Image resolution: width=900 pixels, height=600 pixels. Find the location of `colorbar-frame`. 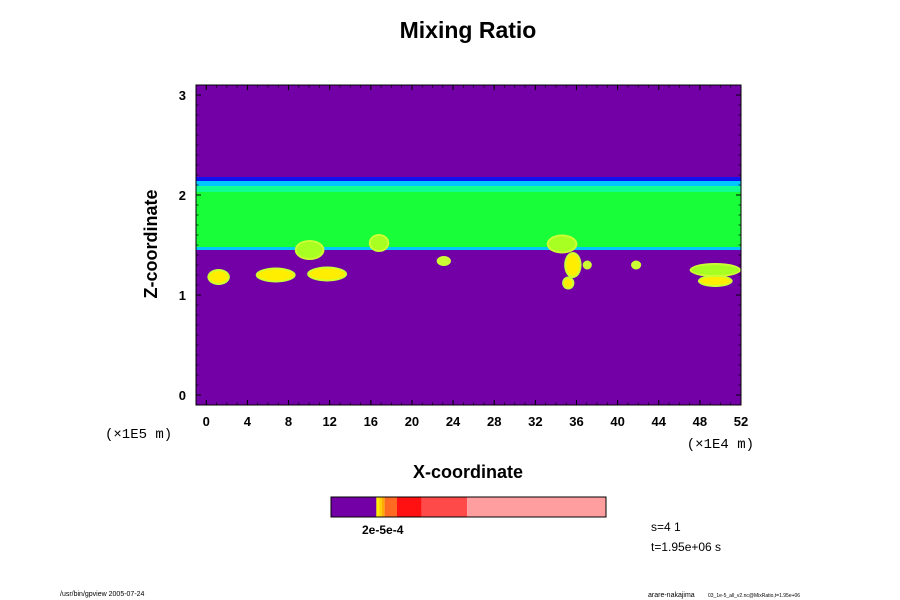

colorbar-frame is located at coordinates (468, 507).